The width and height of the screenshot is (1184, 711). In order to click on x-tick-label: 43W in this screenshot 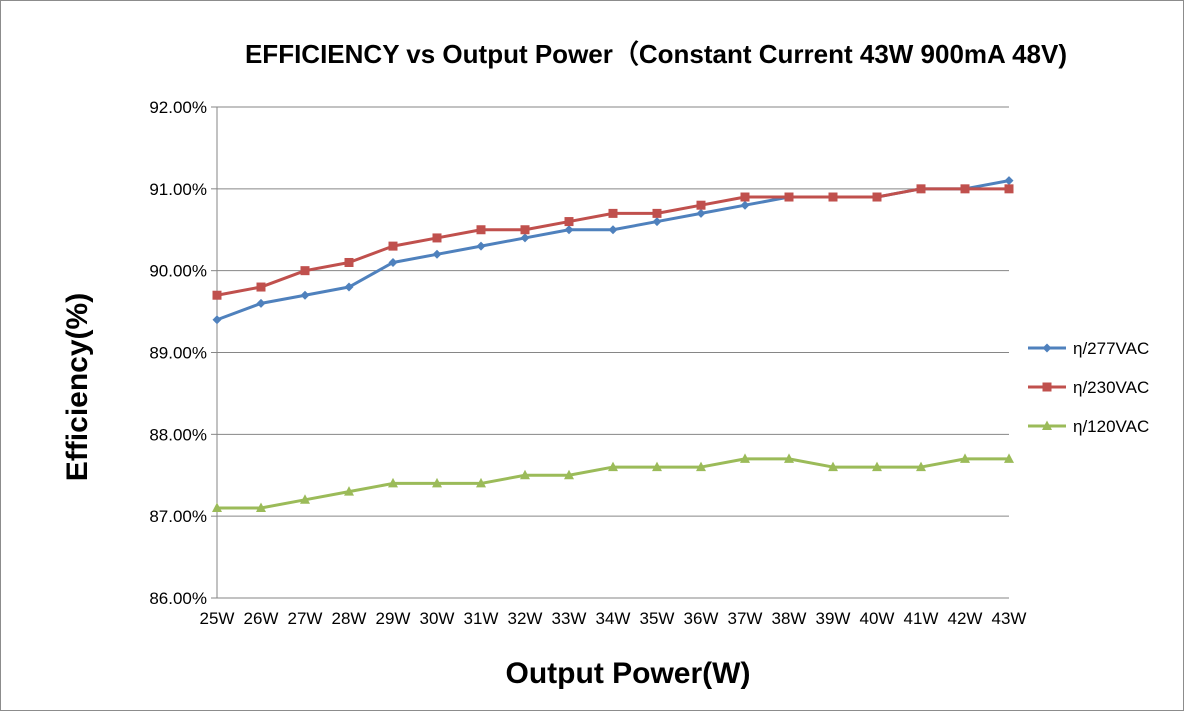, I will do `click(1009, 618)`.